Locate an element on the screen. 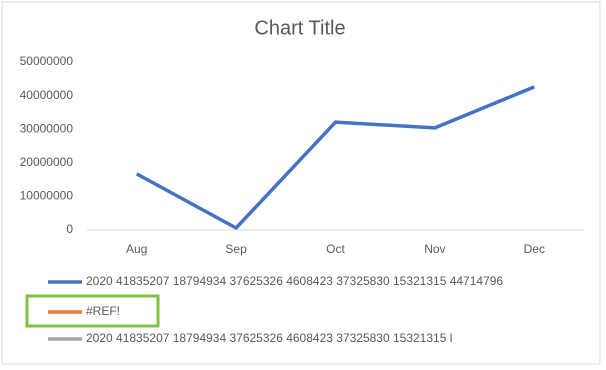 The height and width of the screenshot is (370, 606). y-tick-label: 20000000 is located at coordinates (47, 162).